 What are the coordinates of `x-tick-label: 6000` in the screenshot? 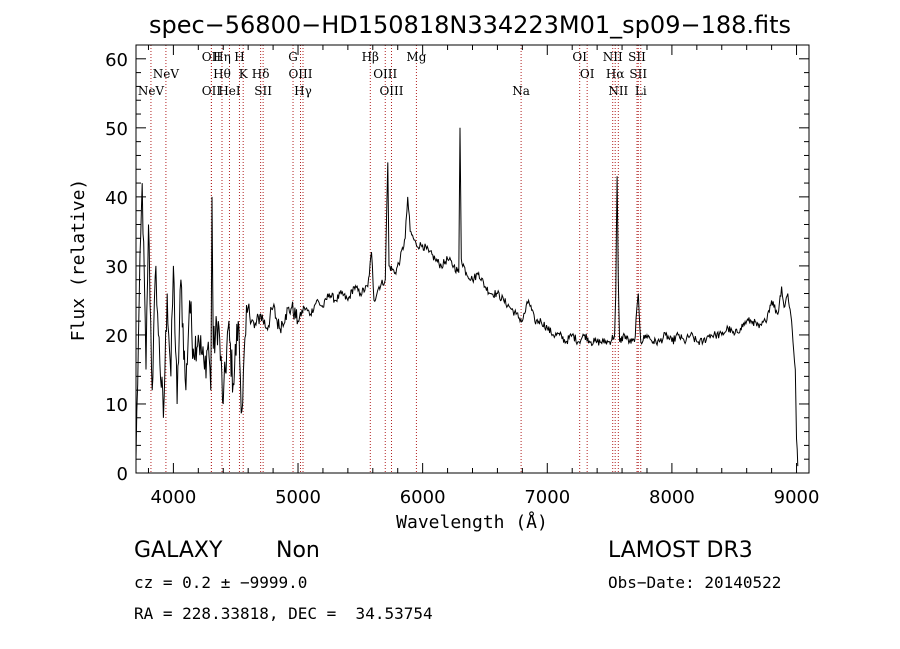 It's located at (423, 497).